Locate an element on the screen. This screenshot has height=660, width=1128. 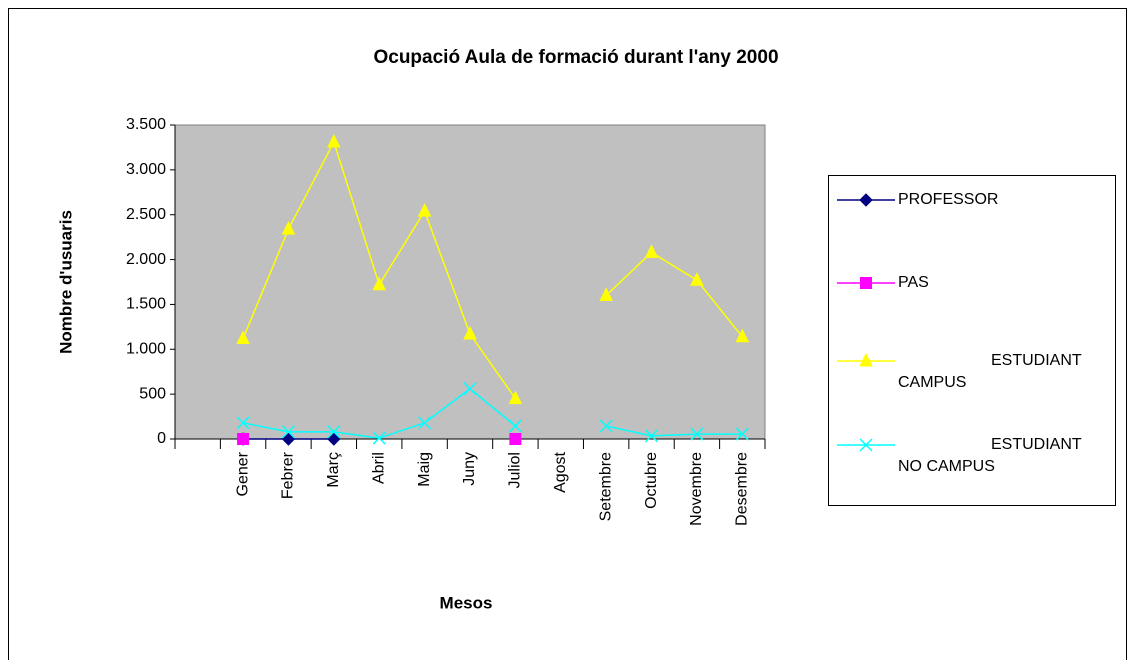
x-tick-label: Desembre is located at coordinates (742, 489).